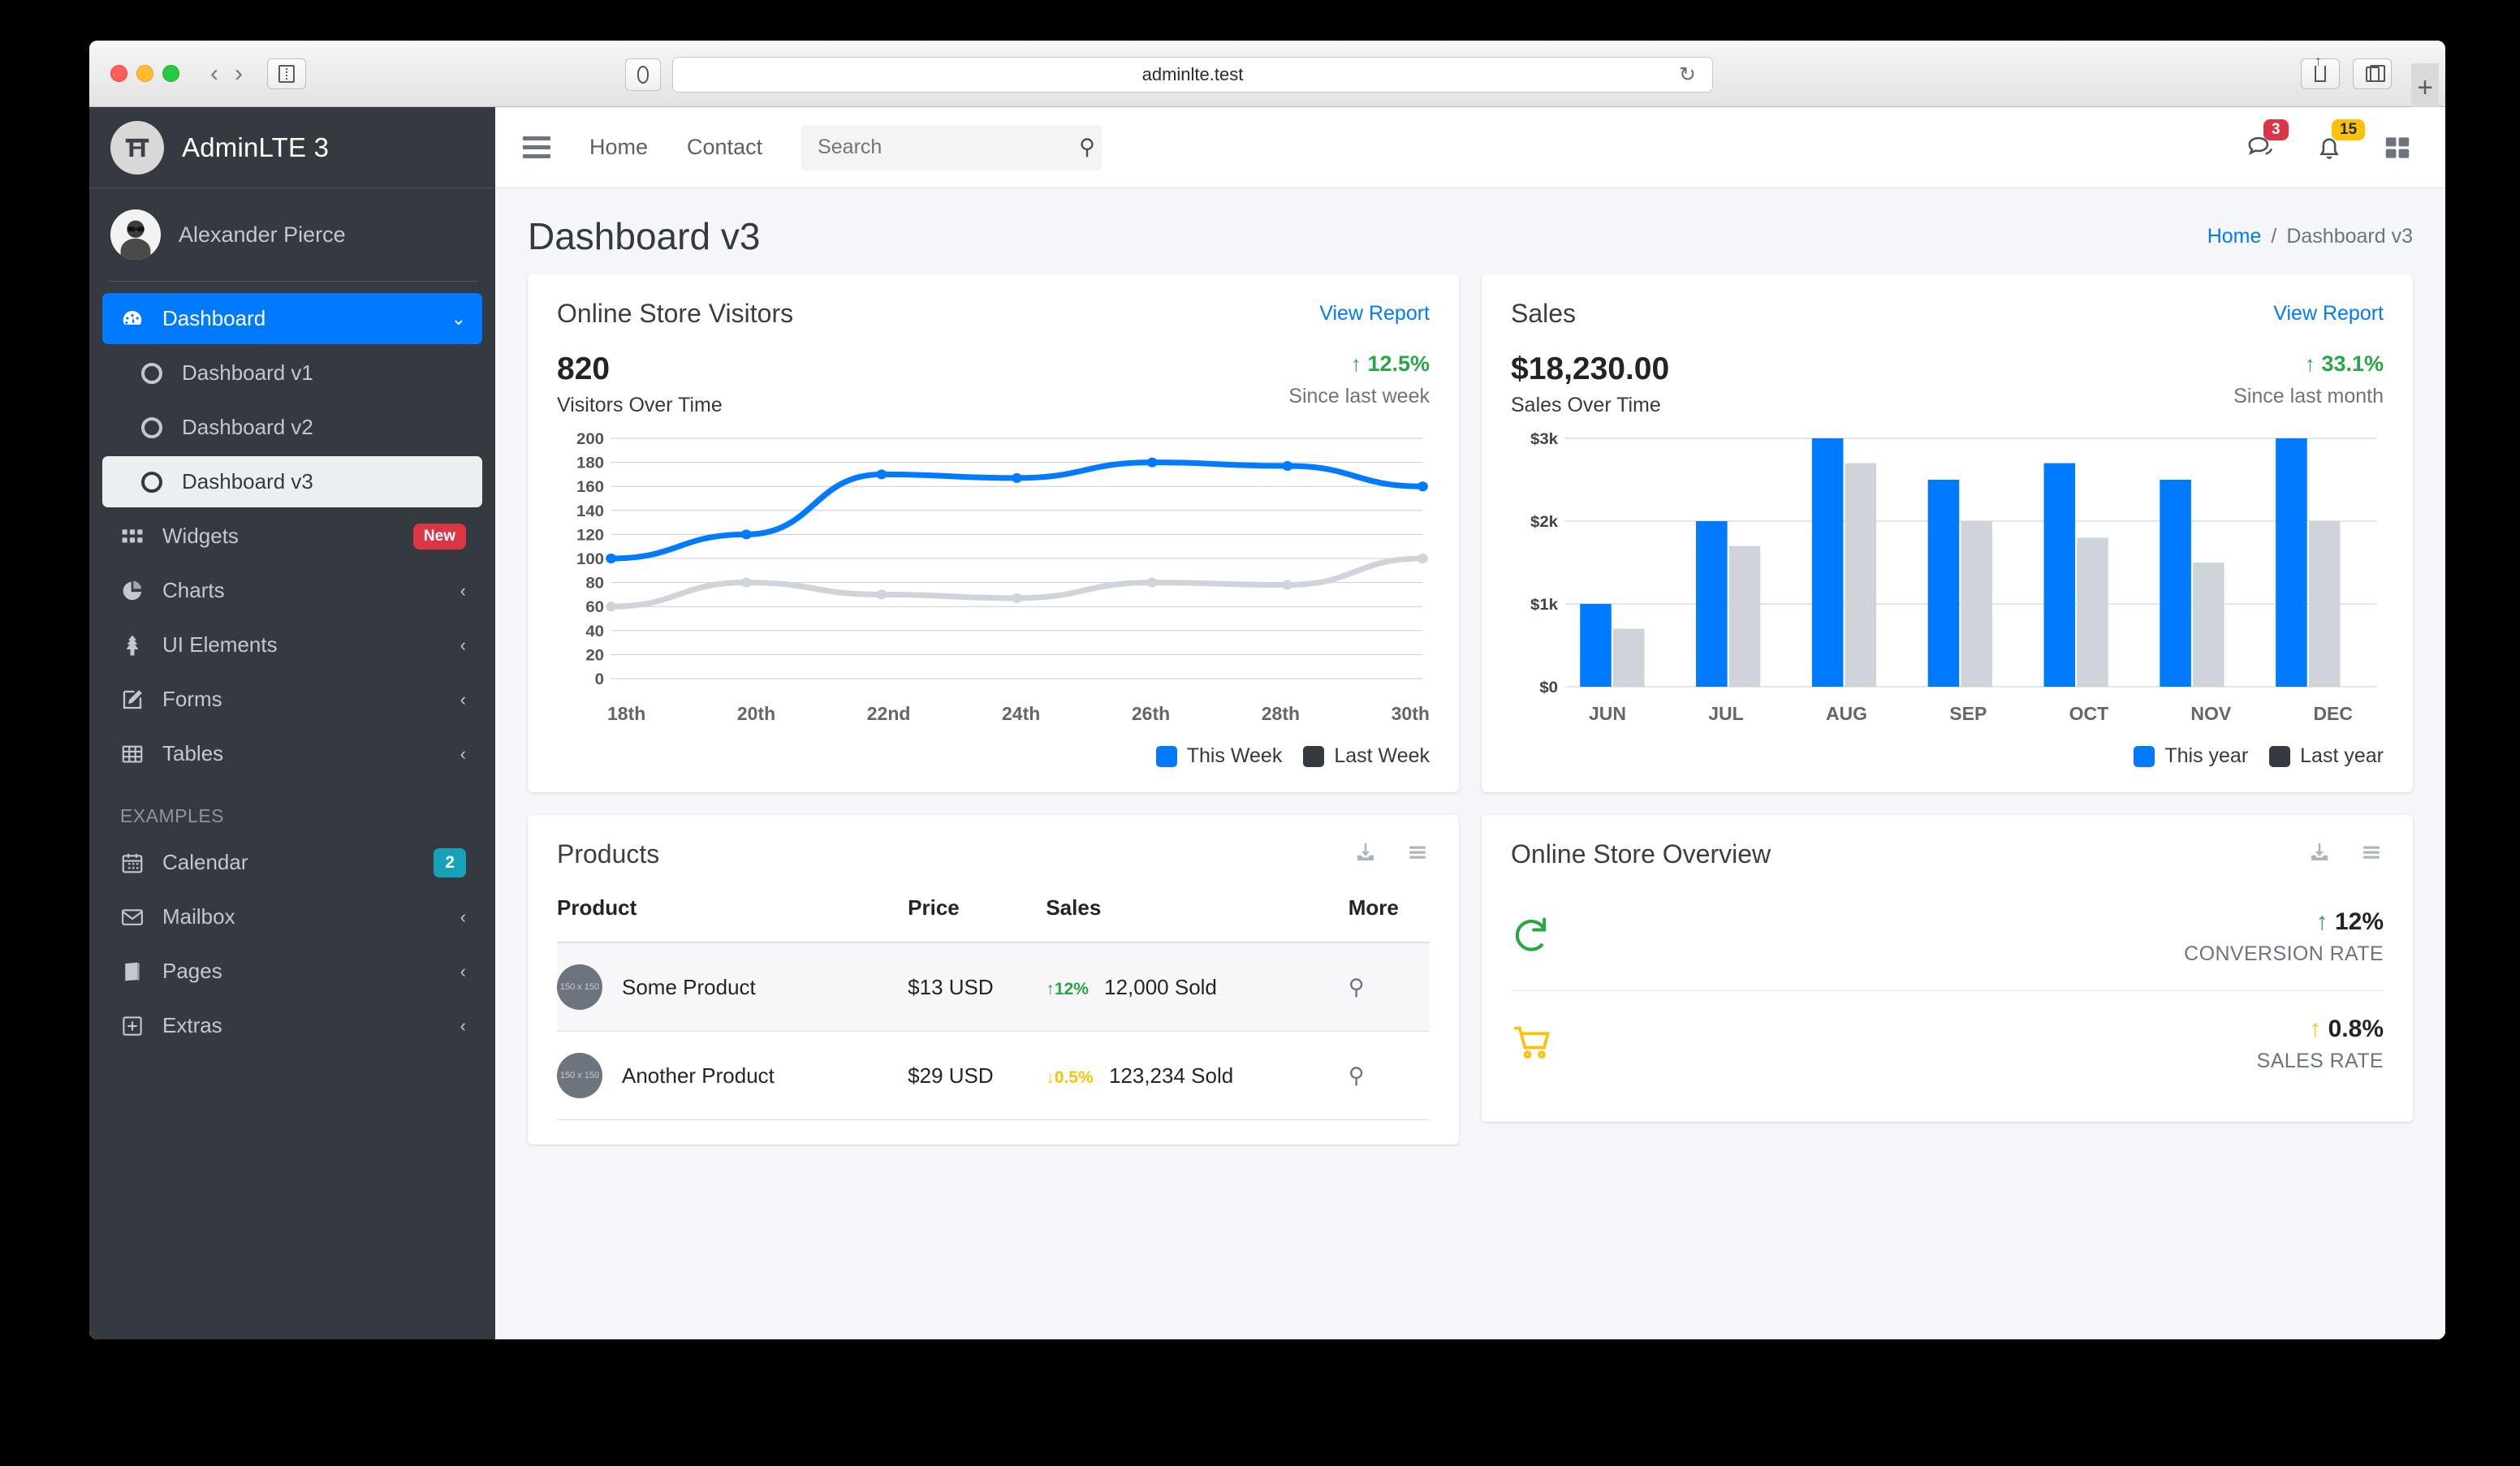  Describe the element at coordinates (2280, 756) in the screenshot. I see `legend-swatch` at that location.